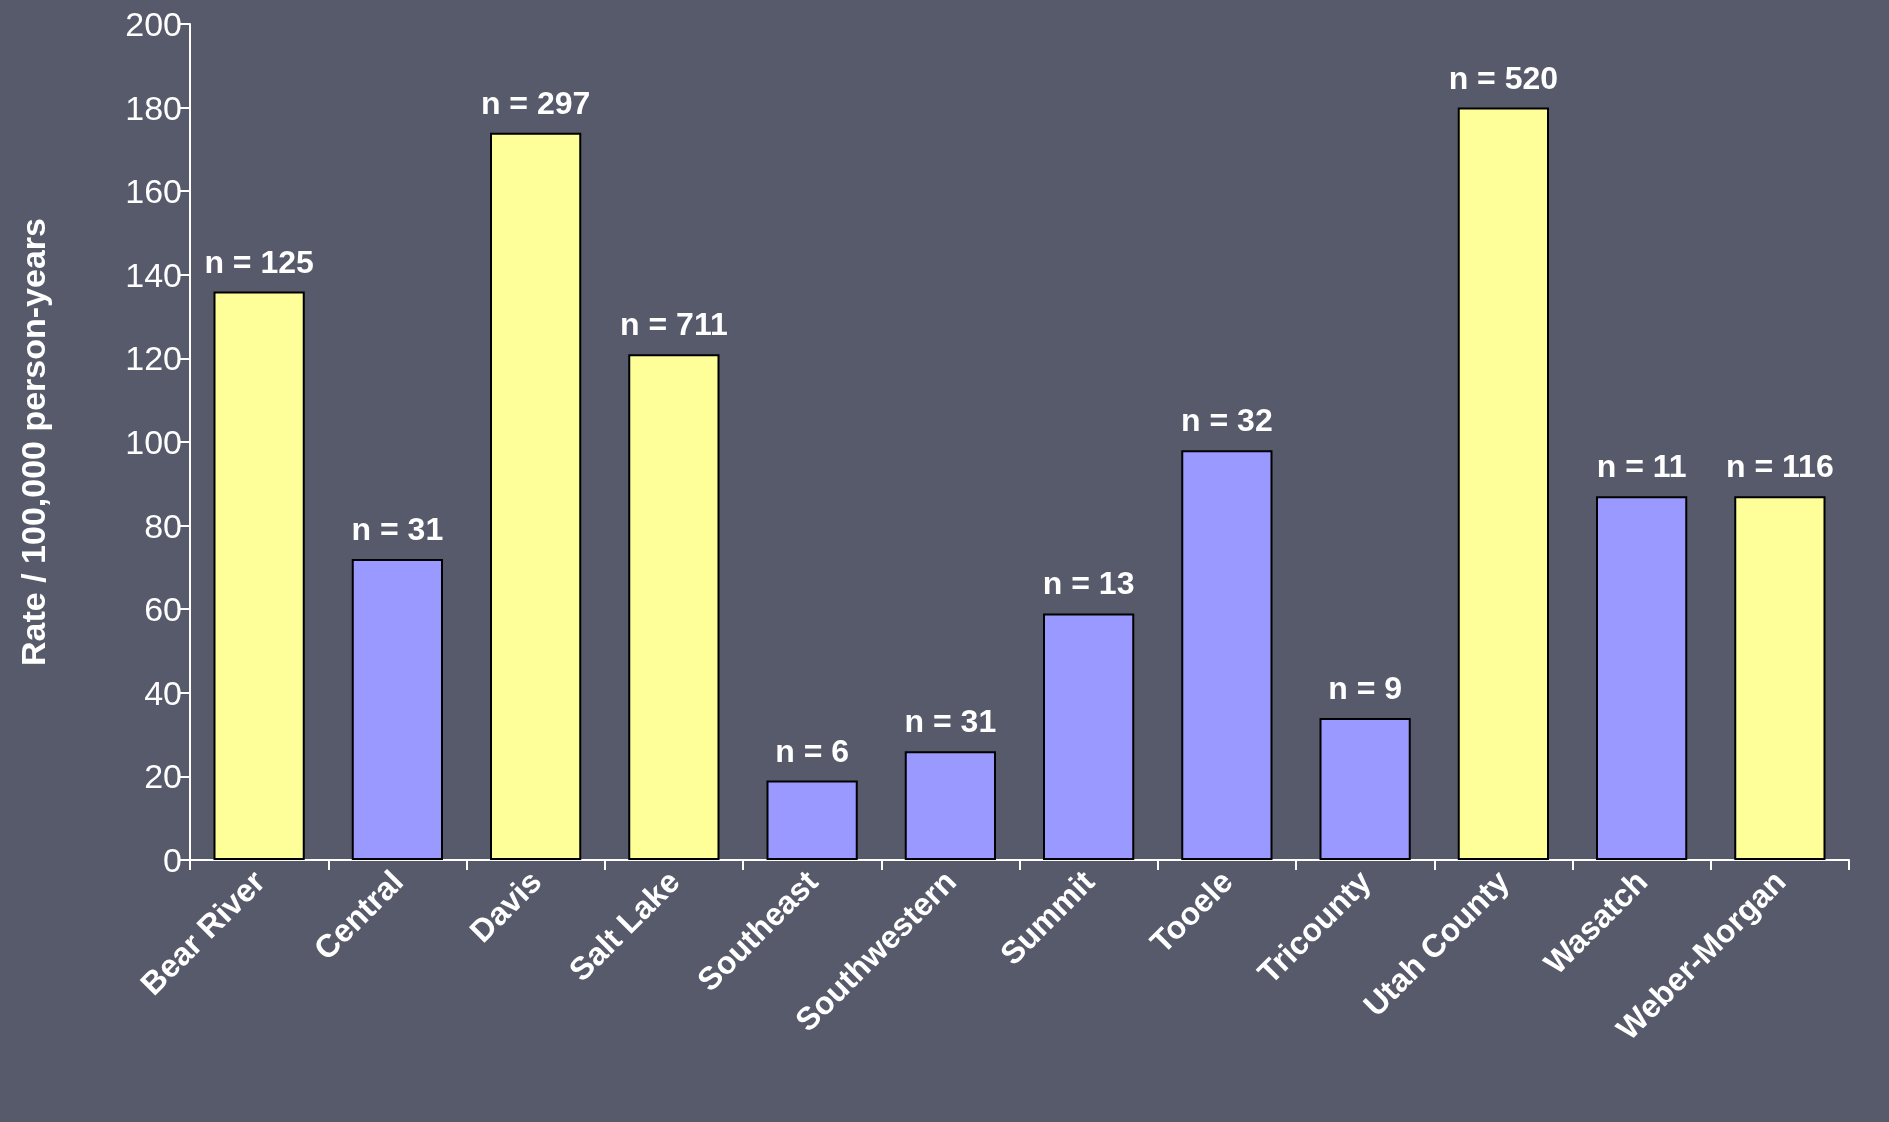 This screenshot has height=1122, width=1889. I want to click on annotation: n = 32, so click(1227, 420).